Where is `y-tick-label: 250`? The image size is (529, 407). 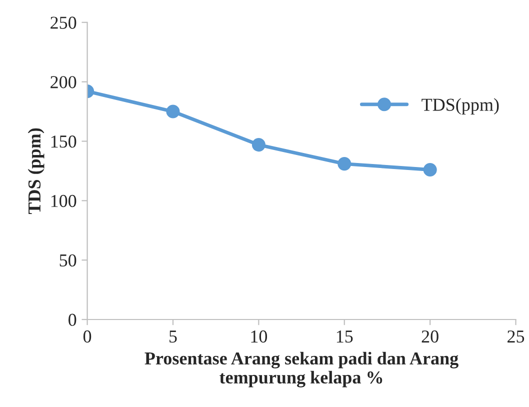 y-tick-label: 250 is located at coordinates (63, 22).